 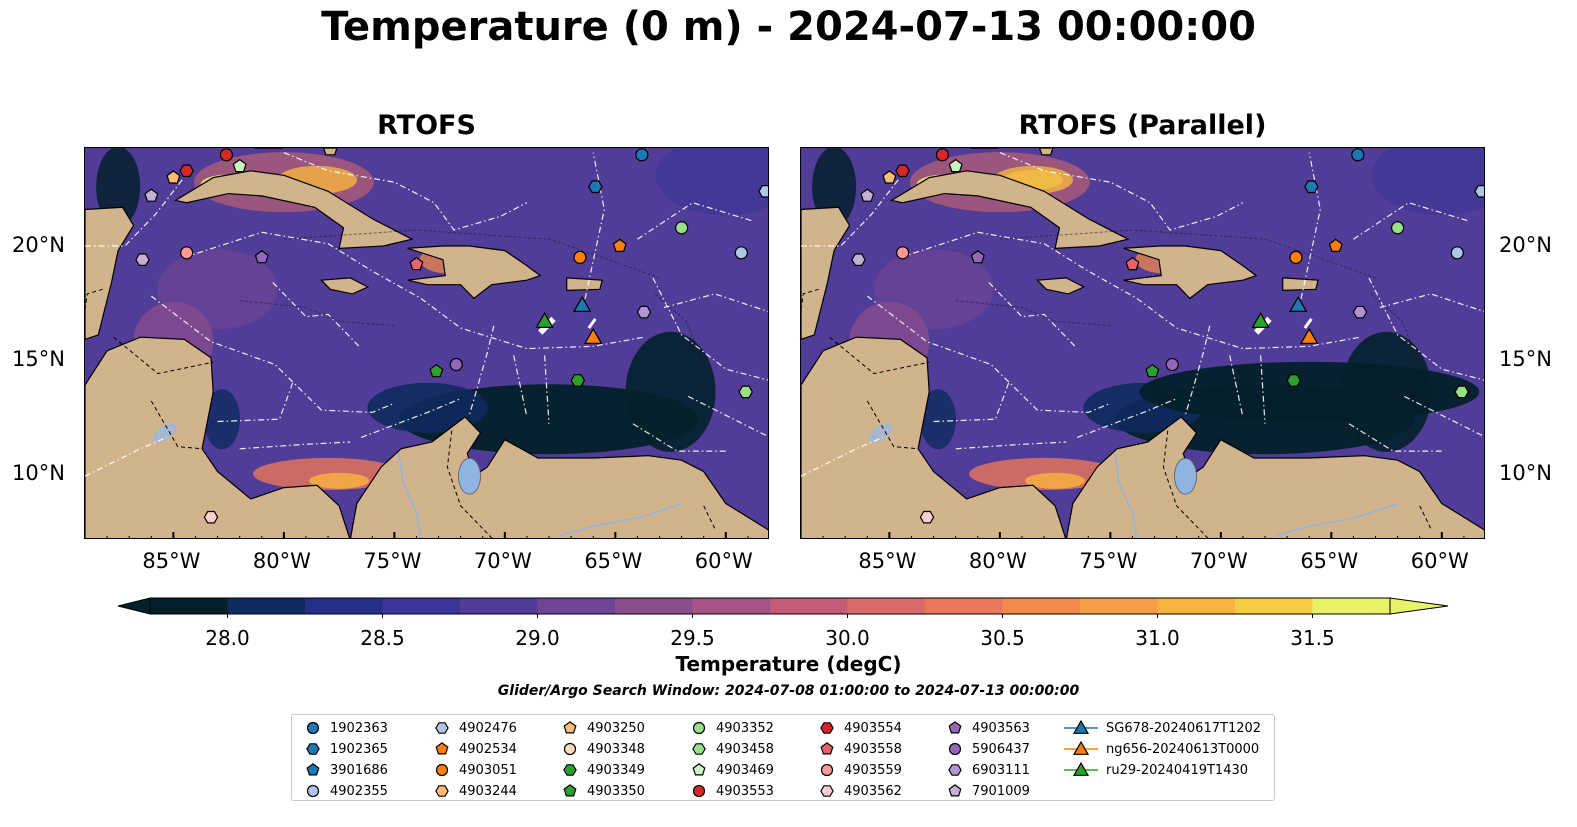 I want to click on legend-label: 4903558, so click(x=873, y=749).